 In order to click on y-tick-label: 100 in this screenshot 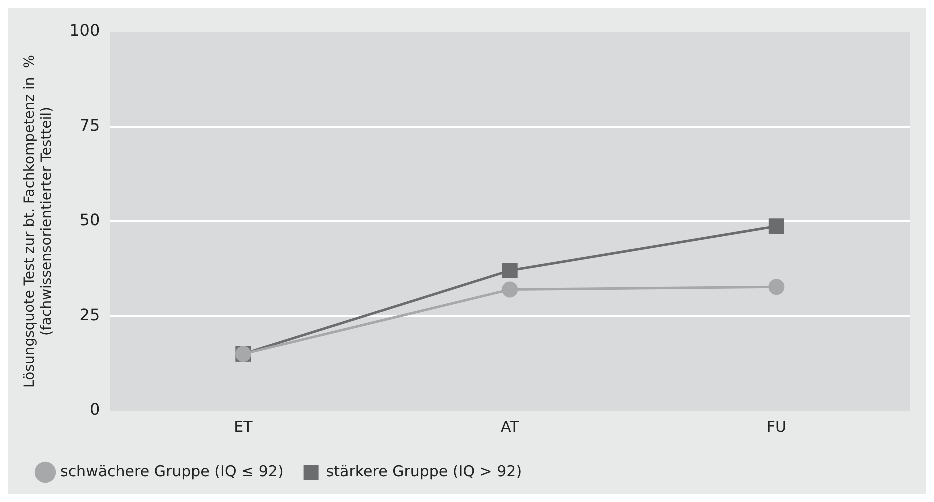, I will do `click(85, 30)`.